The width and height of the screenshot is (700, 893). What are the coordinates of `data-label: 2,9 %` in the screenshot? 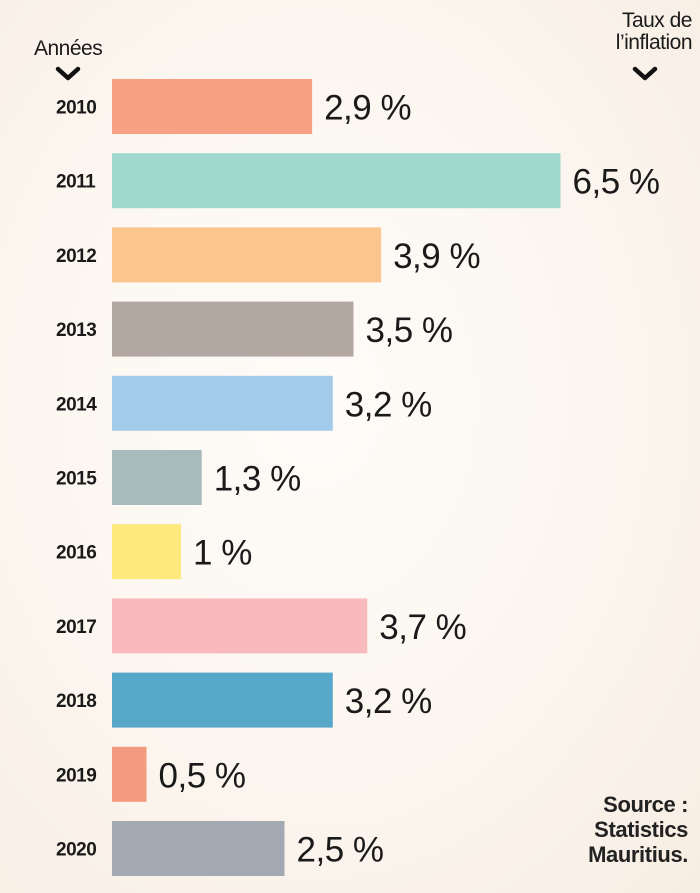 It's located at (367, 108).